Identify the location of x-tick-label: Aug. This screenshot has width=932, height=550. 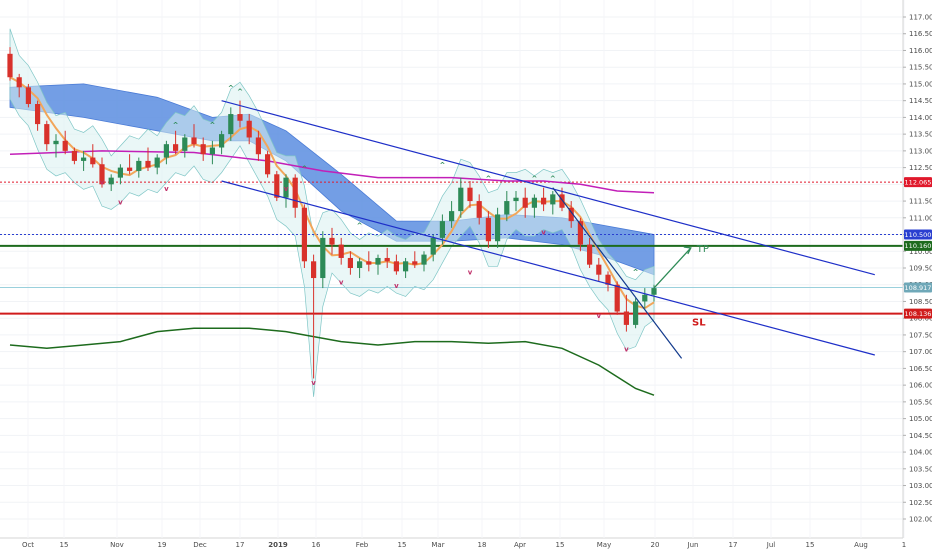
(861, 545).